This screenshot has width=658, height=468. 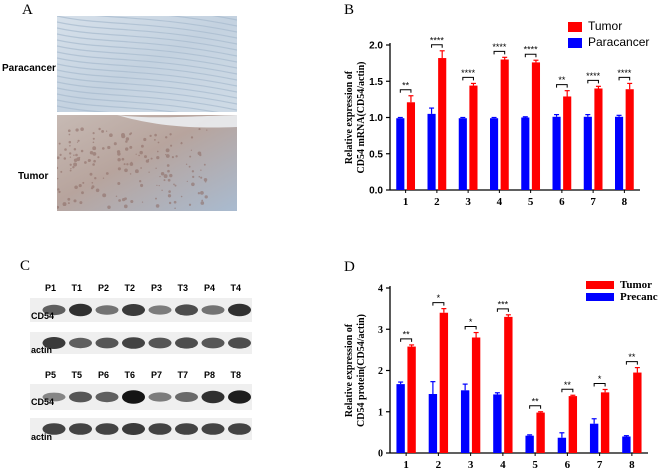 I want to click on lane-label: T3, so click(x=183, y=288).